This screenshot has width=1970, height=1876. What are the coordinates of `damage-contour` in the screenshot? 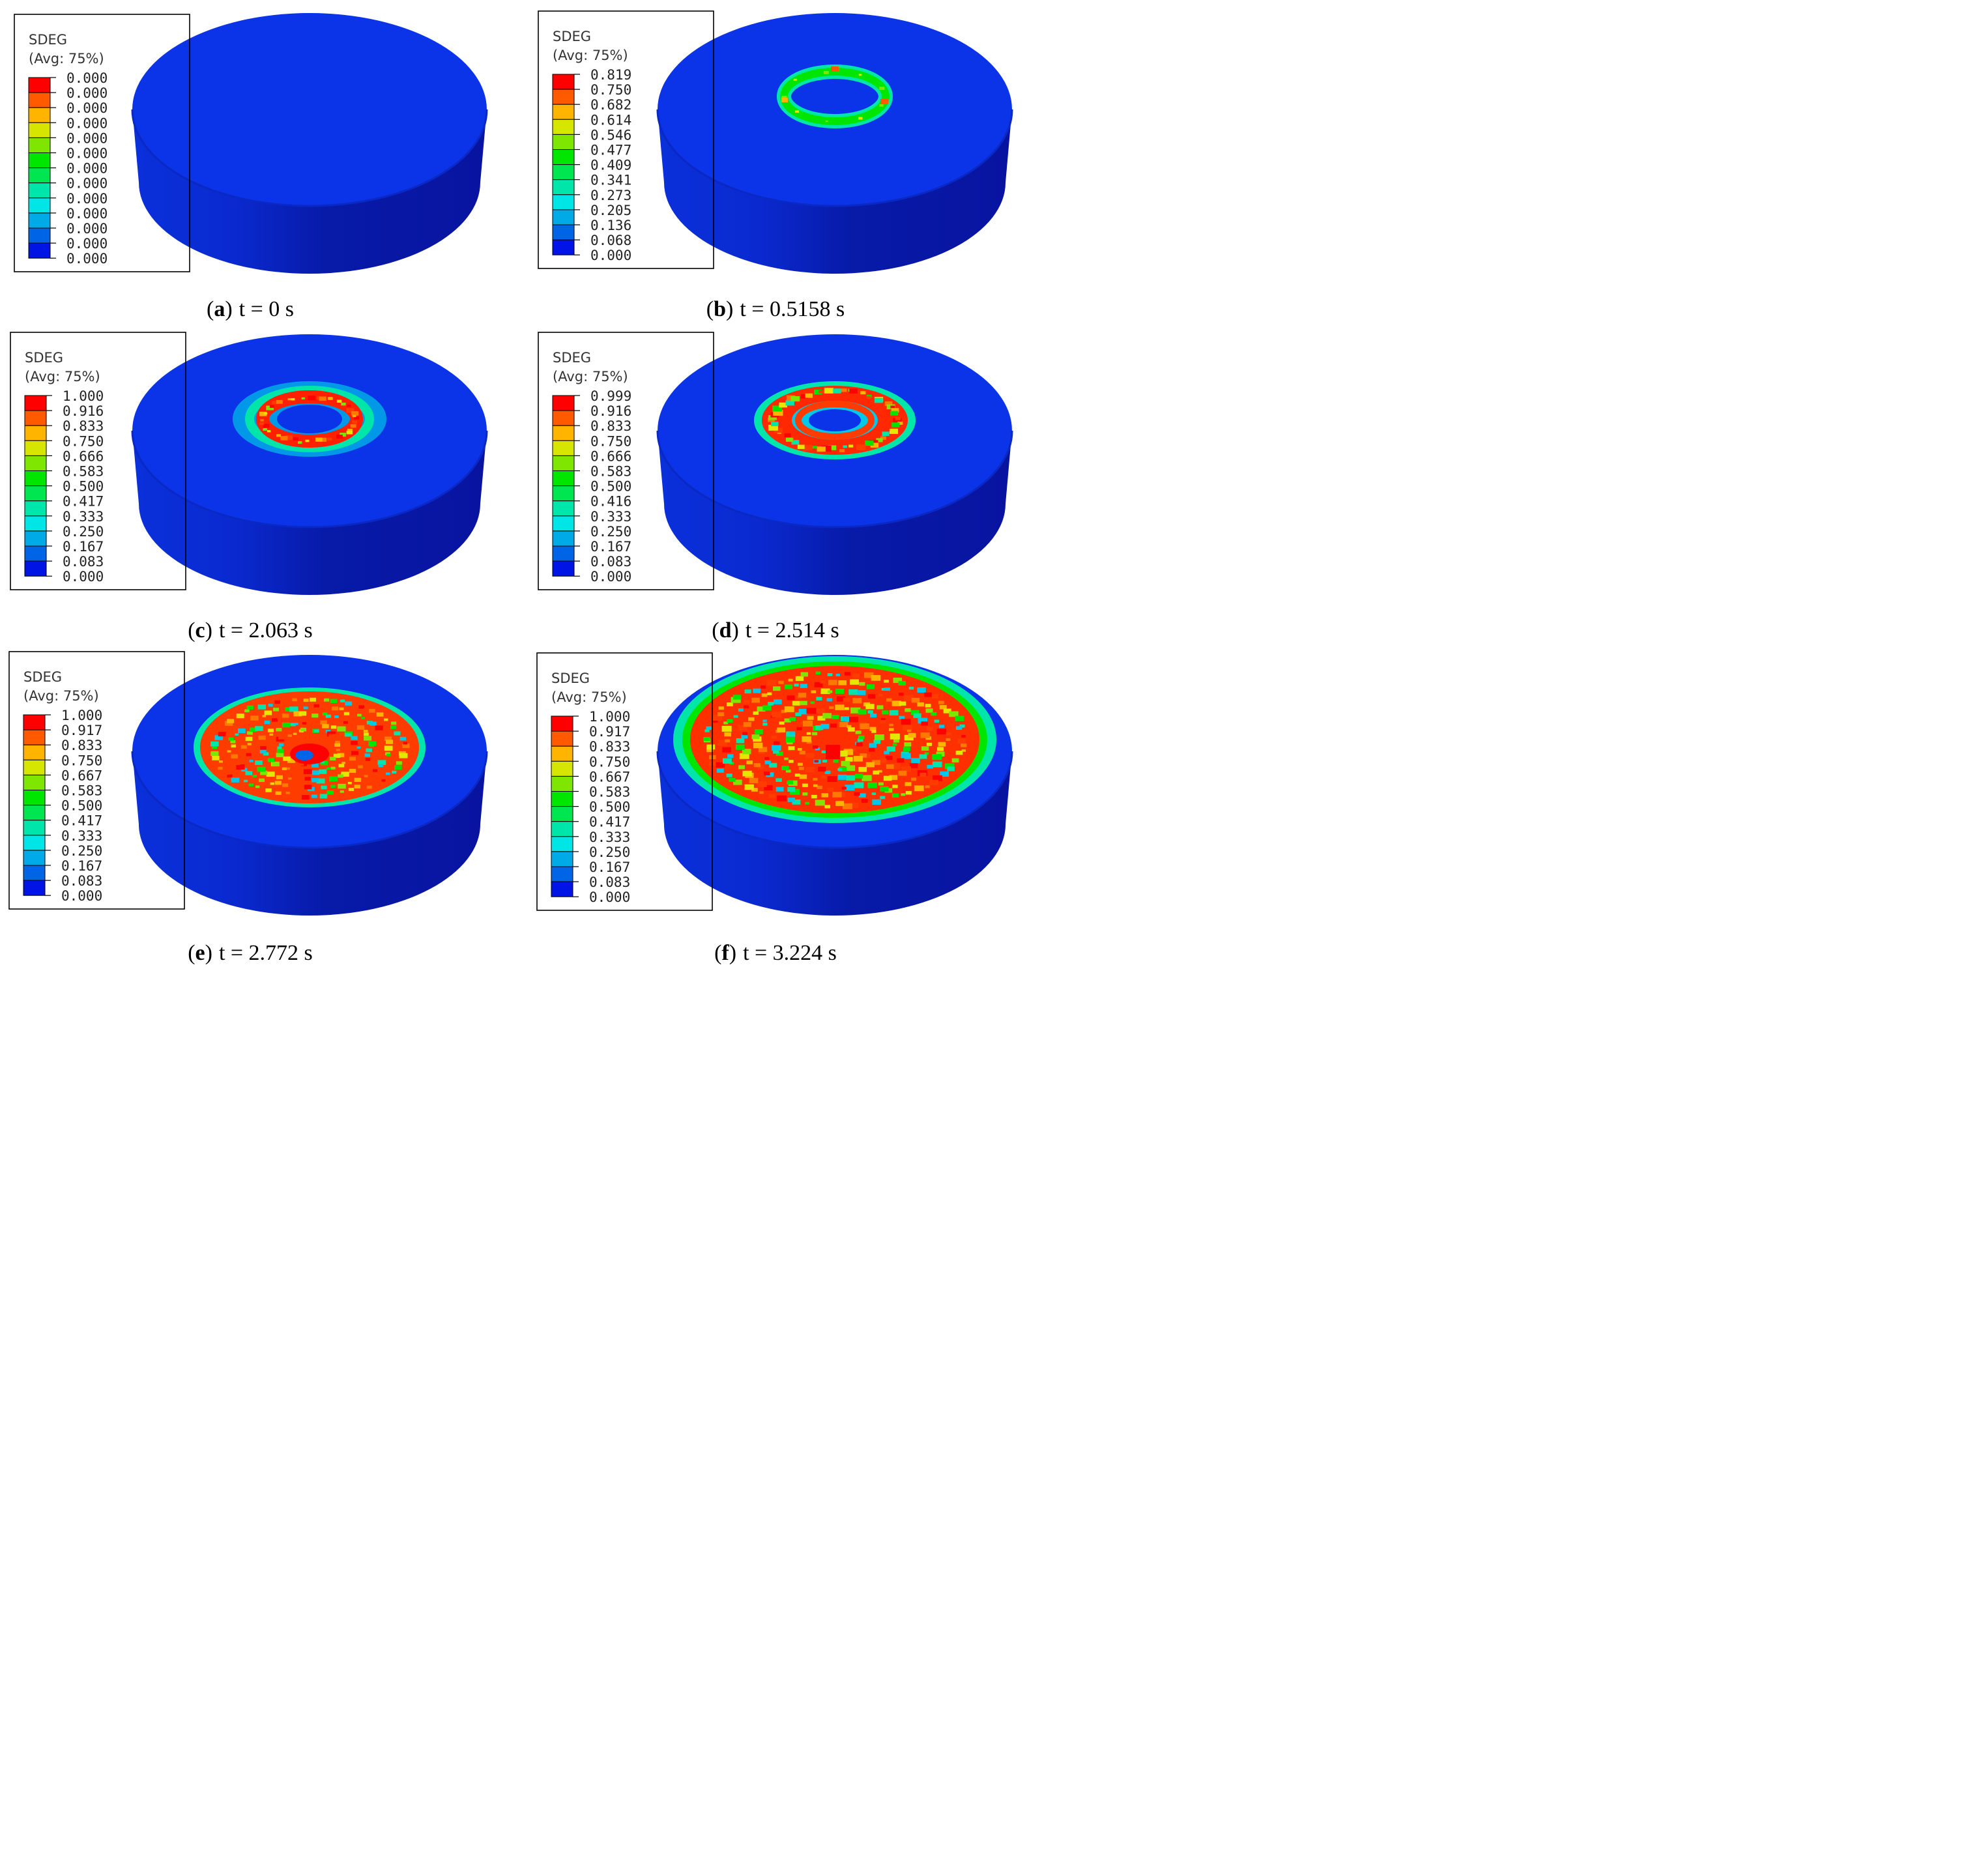 It's located at (310, 747).